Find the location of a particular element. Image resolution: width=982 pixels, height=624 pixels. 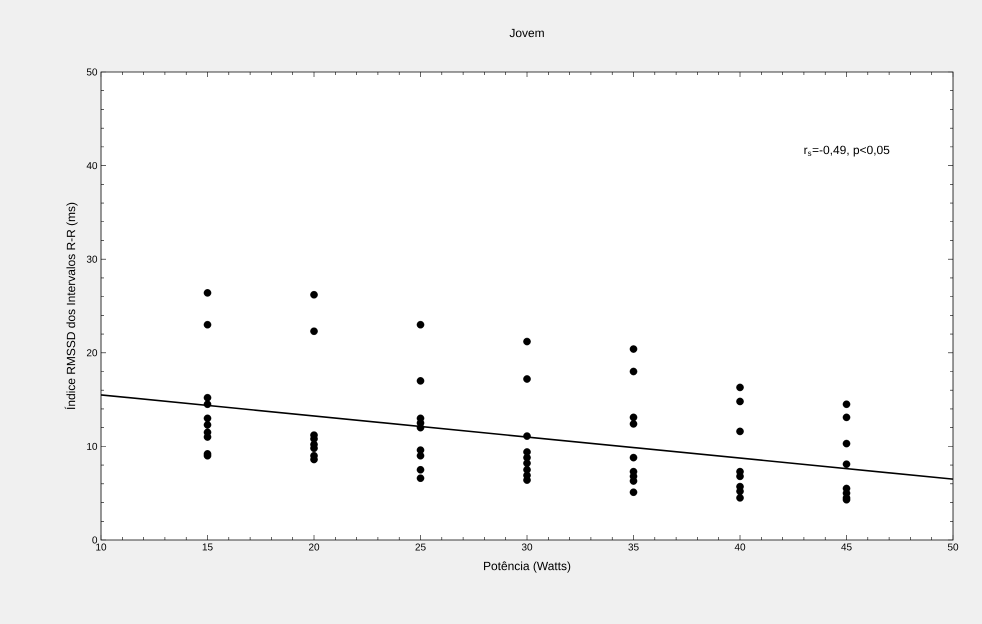

y-tick-label: 30 is located at coordinates (92, 259).